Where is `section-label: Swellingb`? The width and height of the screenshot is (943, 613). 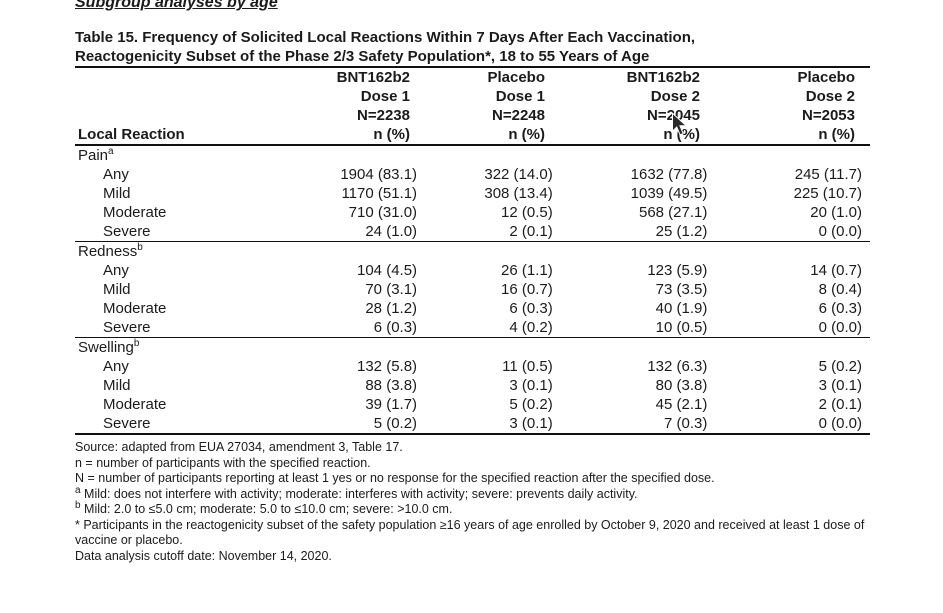
section-label: Swellingb is located at coordinates (109, 347).